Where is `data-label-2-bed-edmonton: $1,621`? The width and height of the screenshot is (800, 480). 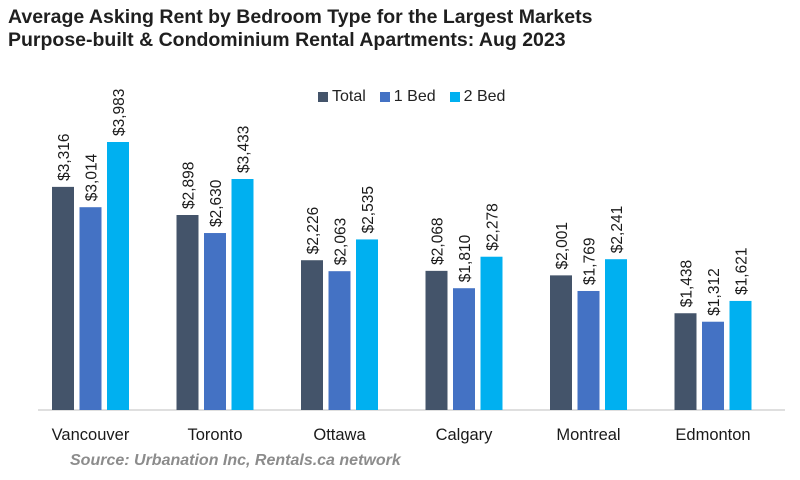 data-label-2-bed-edmonton: $1,621 is located at coordinates (742, 271).